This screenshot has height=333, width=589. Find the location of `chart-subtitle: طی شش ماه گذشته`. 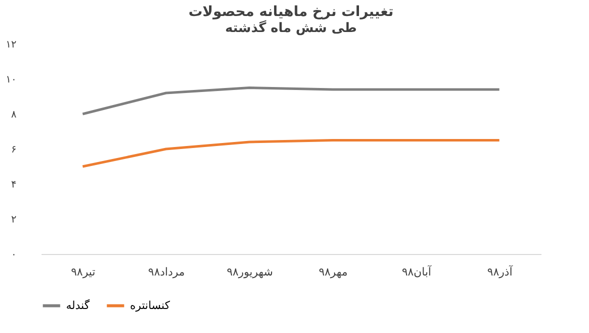

chart-subtitle: طی شش ماه گذشته is located at coordinates (291, 28).